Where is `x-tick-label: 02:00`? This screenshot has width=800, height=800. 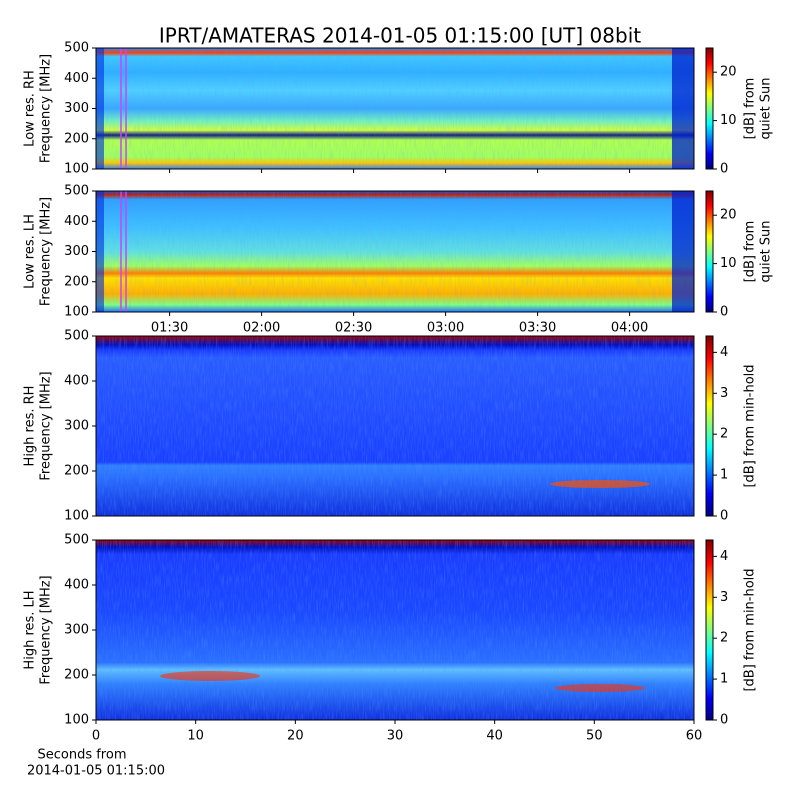 x-tick-label: 02:00 is located at coordinates (261, 328).